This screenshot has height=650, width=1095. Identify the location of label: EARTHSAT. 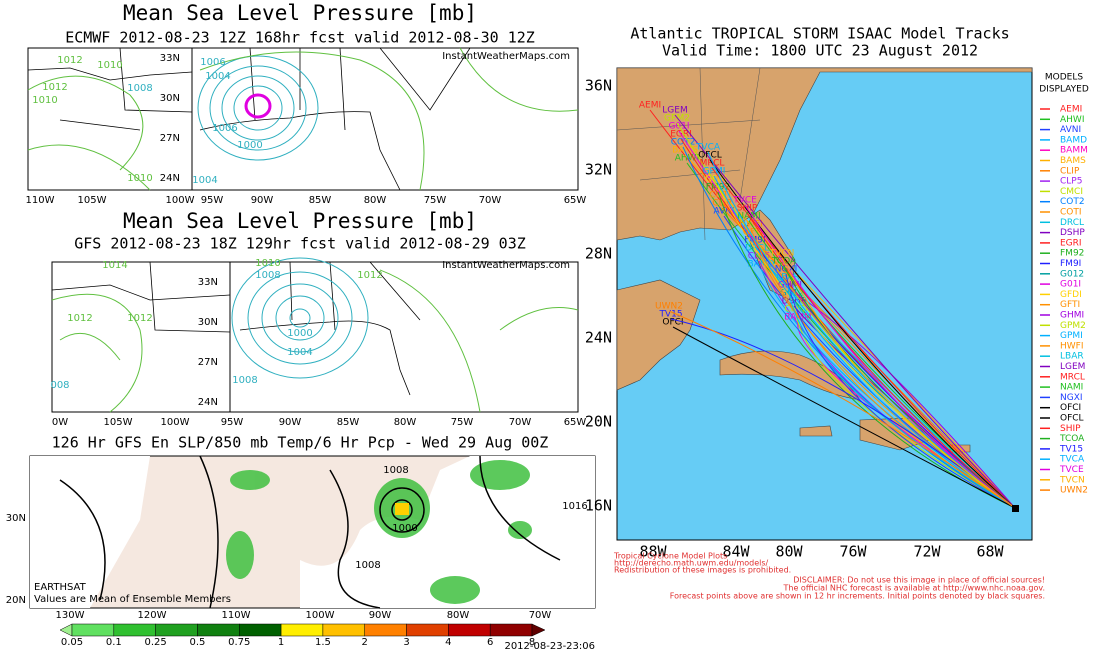
(60, 587).